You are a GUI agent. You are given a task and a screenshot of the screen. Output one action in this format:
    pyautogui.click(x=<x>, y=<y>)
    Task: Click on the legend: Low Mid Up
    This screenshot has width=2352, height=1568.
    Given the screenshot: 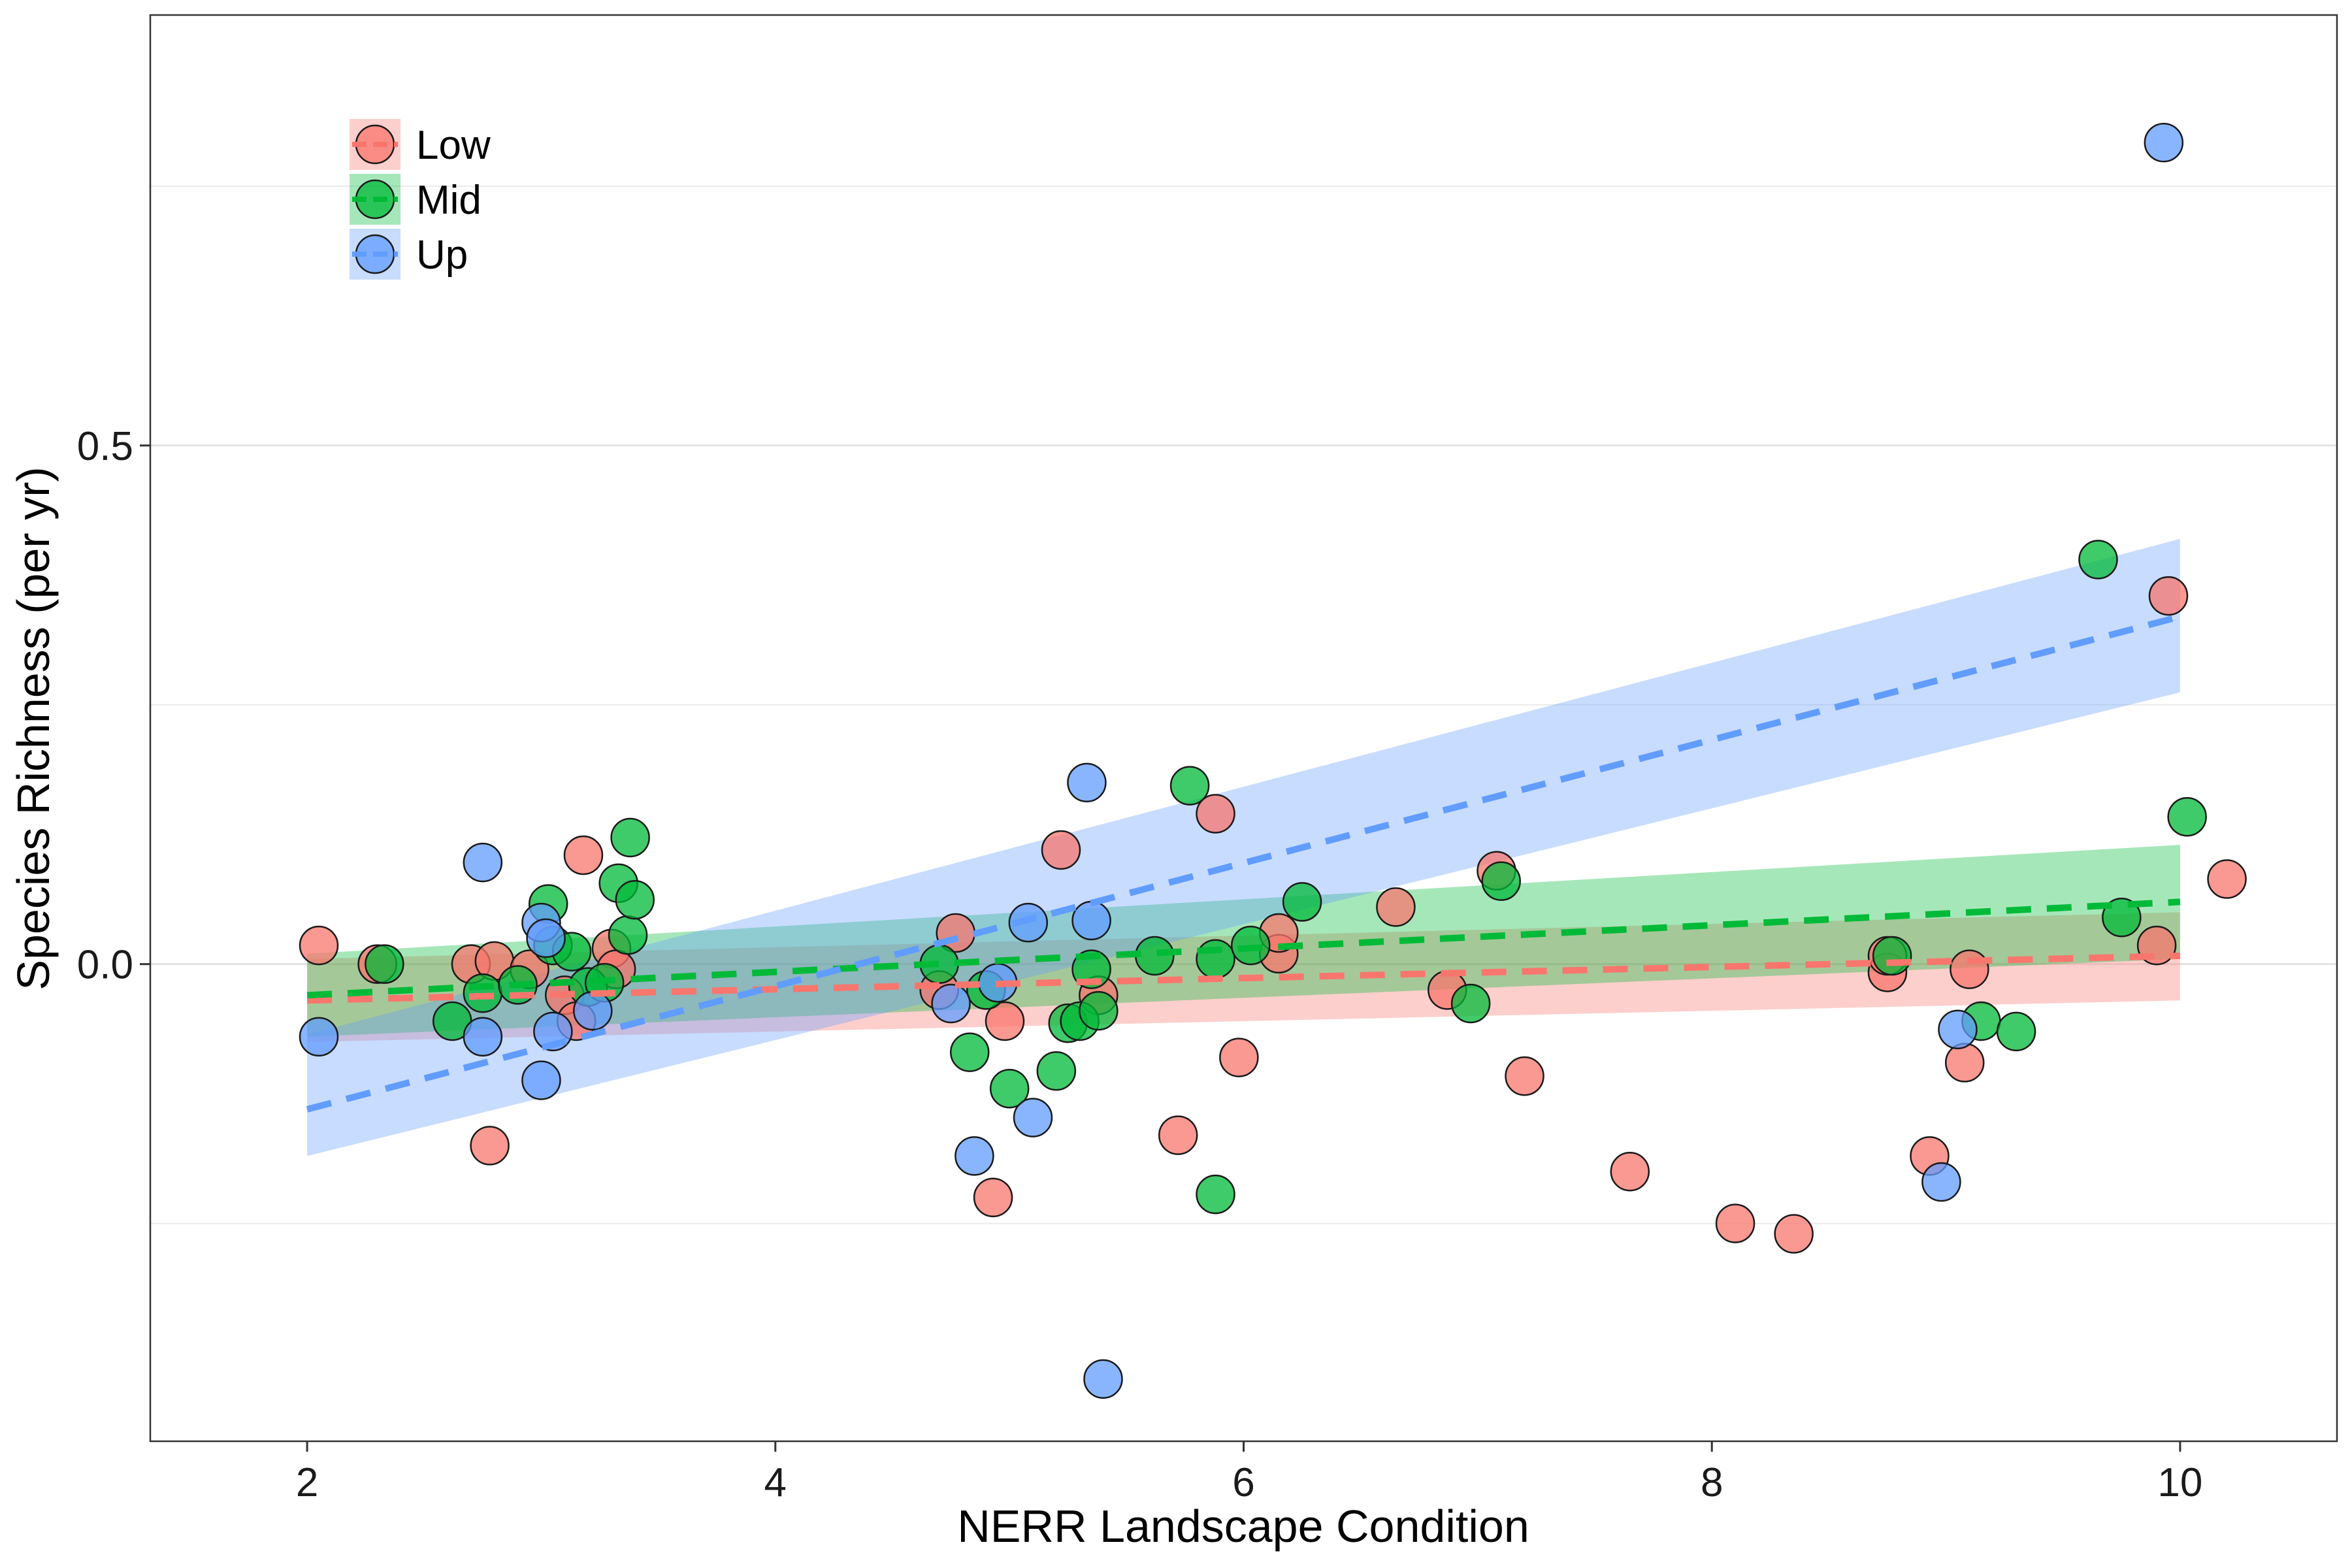 What is the action you would take?
    pyautogui.click(x=420, y=199)
    